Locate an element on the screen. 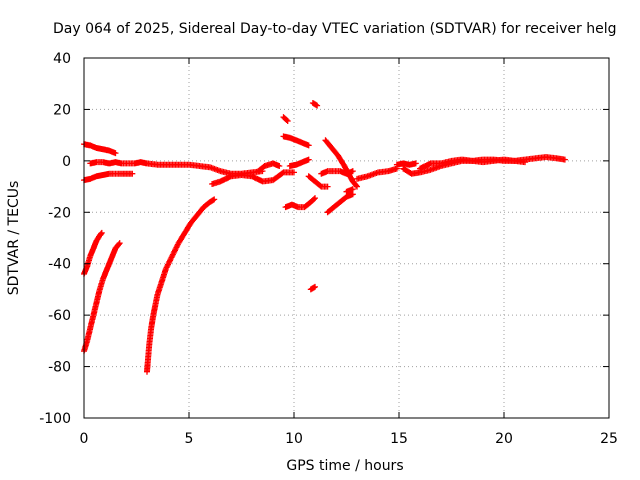  x-tick-label: 10 is located at coordinates (294, 439).